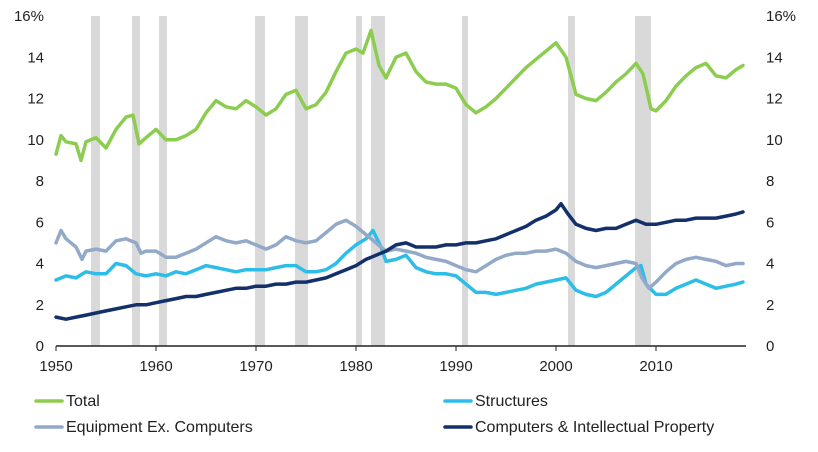  I want to click on y-tick-label-right-14: 14, so click(774, 57).